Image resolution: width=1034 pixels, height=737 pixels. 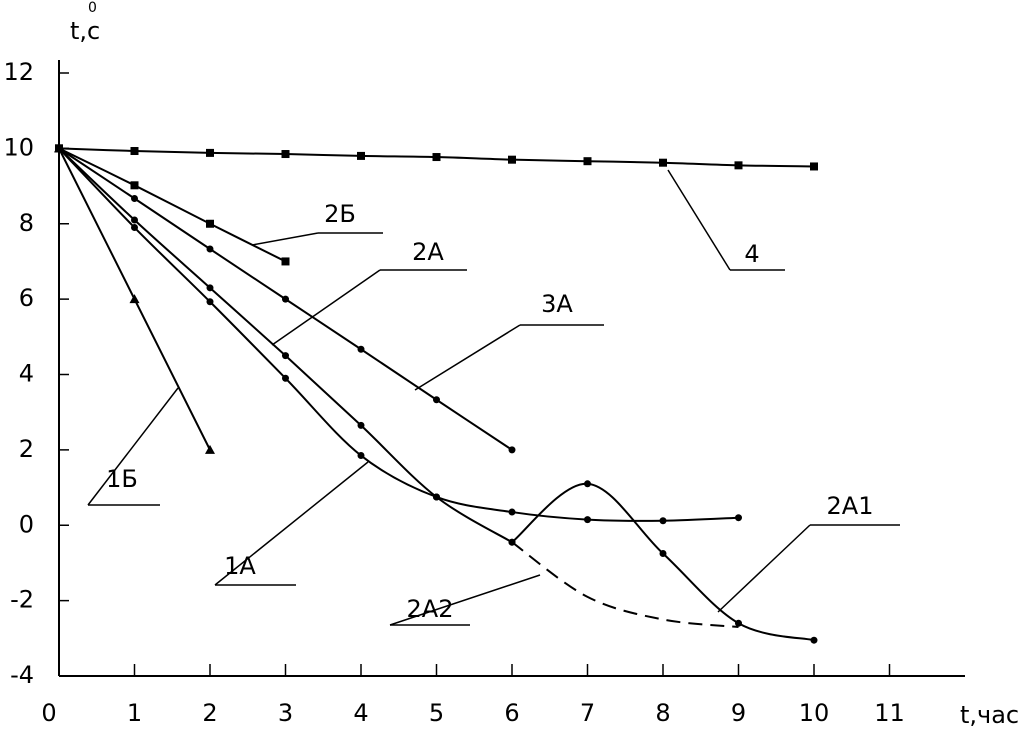 I want to click on x-tick-label: 9, so click(x=738, y=713).